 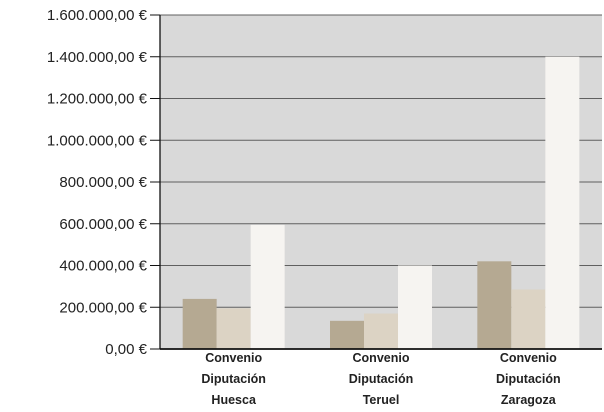 I want to click on y-tick-label: 0,00 €, so click(x=126, y=349).